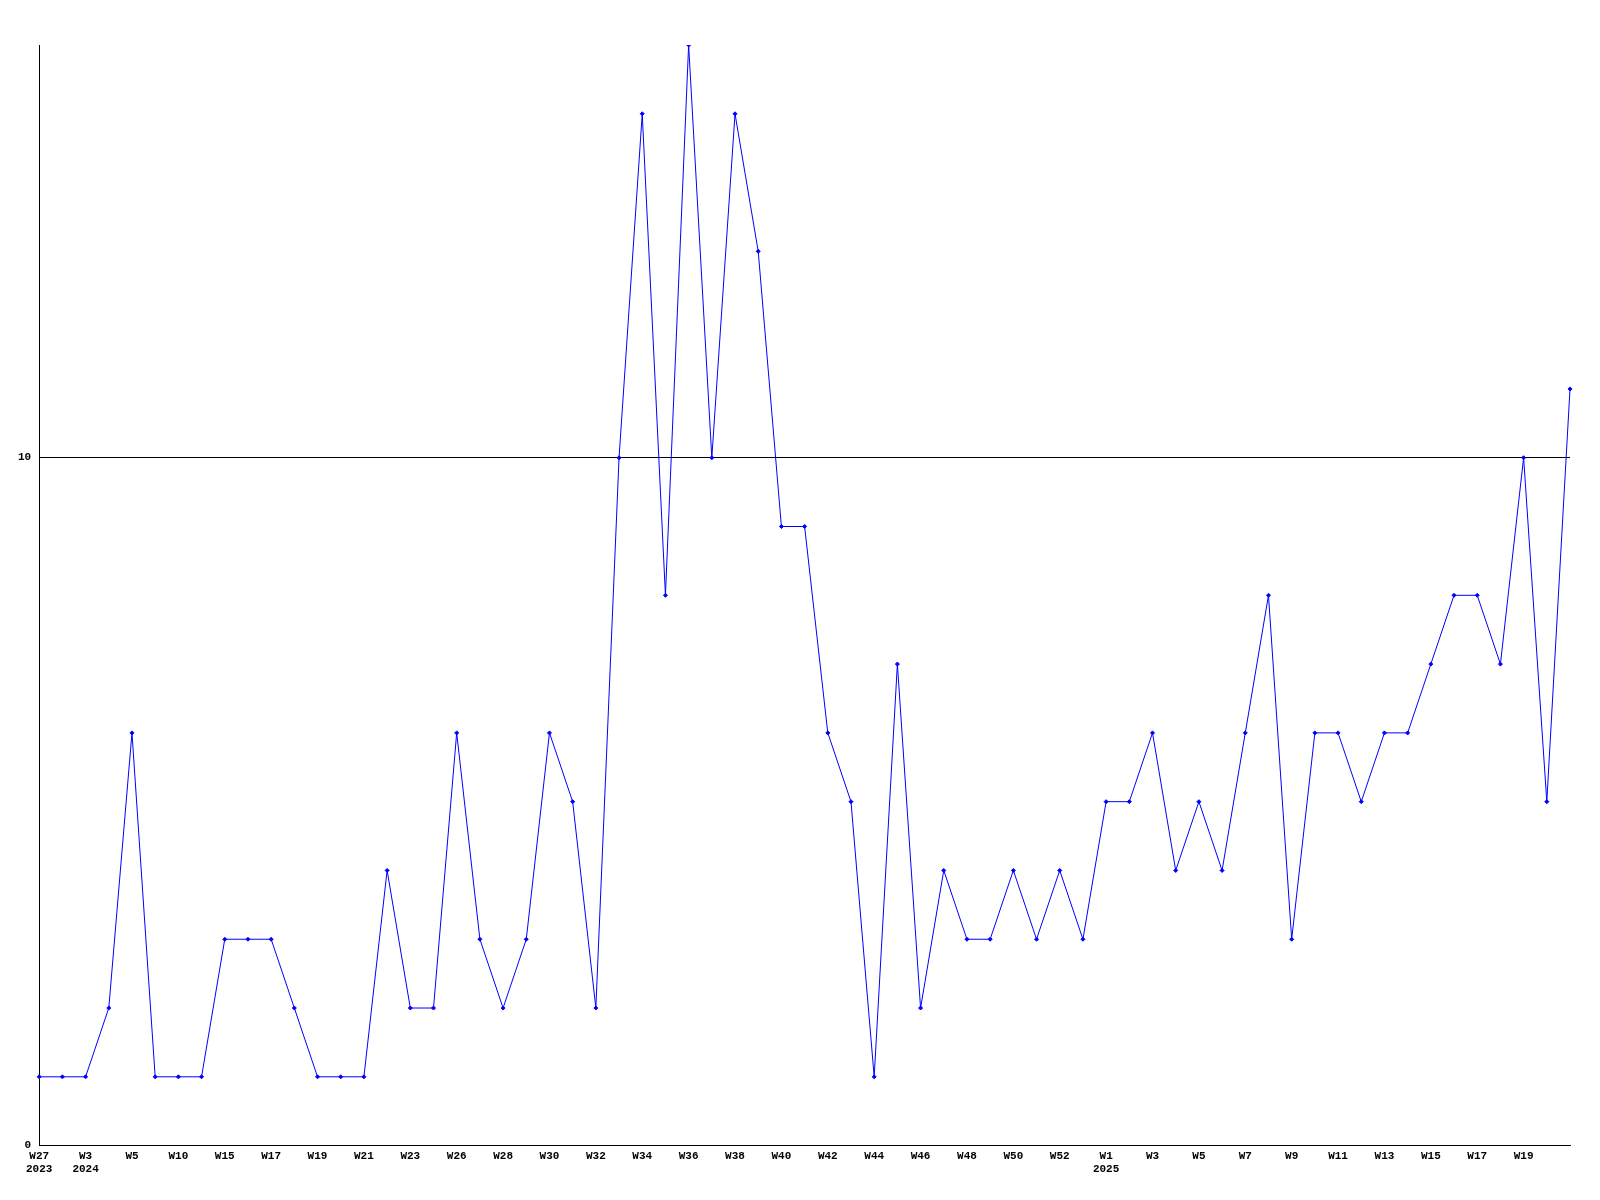 The height and width of the screenshot is (1200, 1600). What do you see at coordinates (1106, 1162) in the screenshot?
I see `x-tick-label: W1 2025` at bounding box center [1106, 1162].